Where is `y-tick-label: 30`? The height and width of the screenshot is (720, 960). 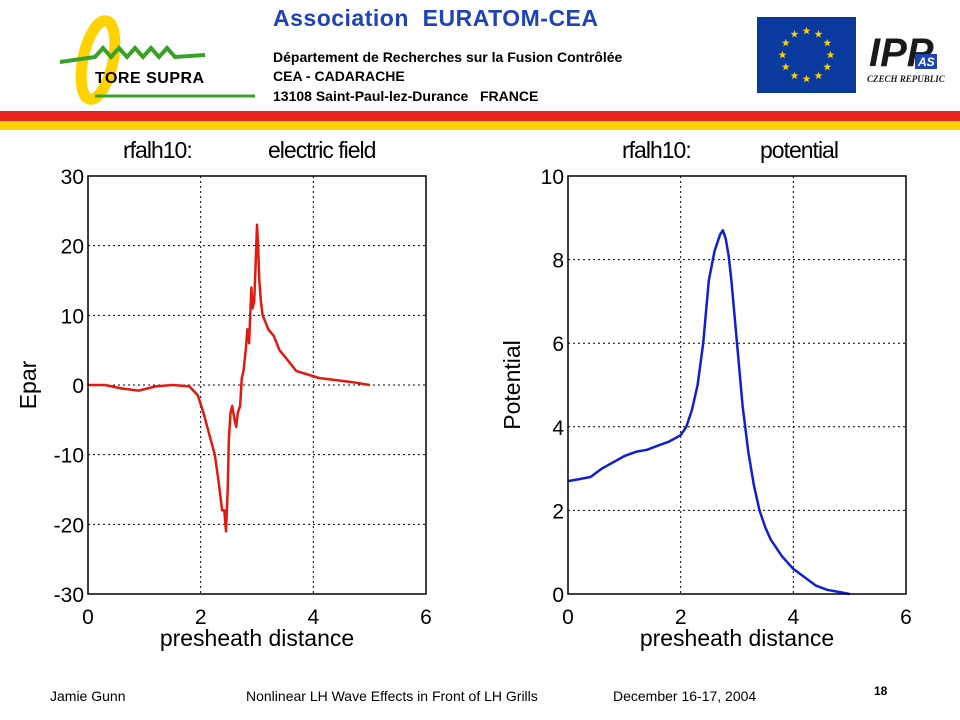
y-tick-label: 30 is located at coordinates (72, 177).